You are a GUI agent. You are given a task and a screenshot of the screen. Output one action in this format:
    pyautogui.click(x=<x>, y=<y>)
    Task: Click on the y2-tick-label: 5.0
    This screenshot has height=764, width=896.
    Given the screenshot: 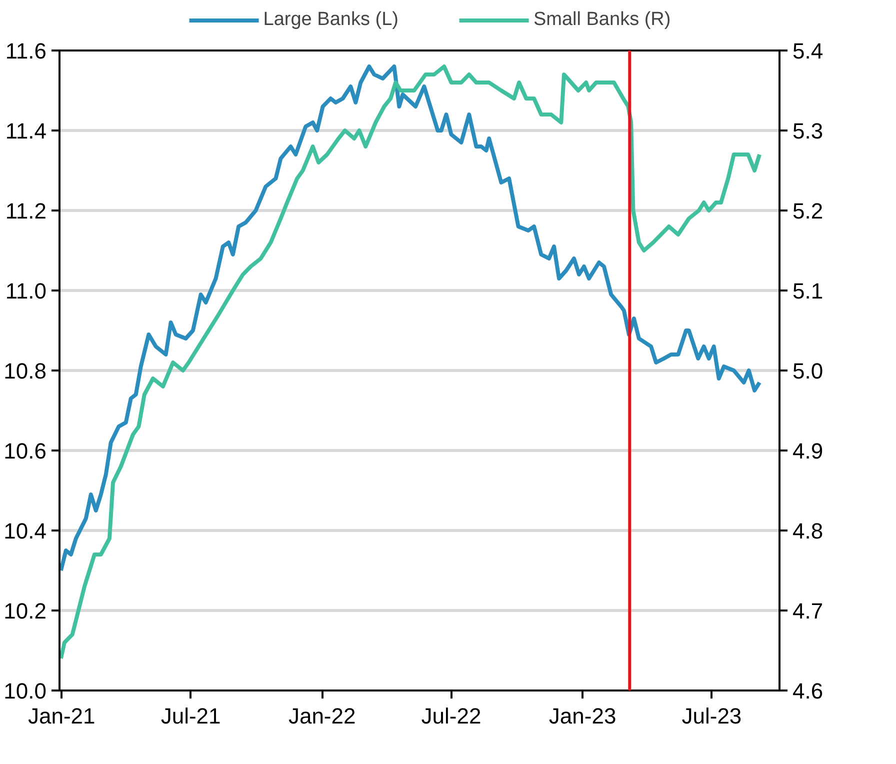 What is the action you would take?
    pyautogui.click(x=808, y=371)
    